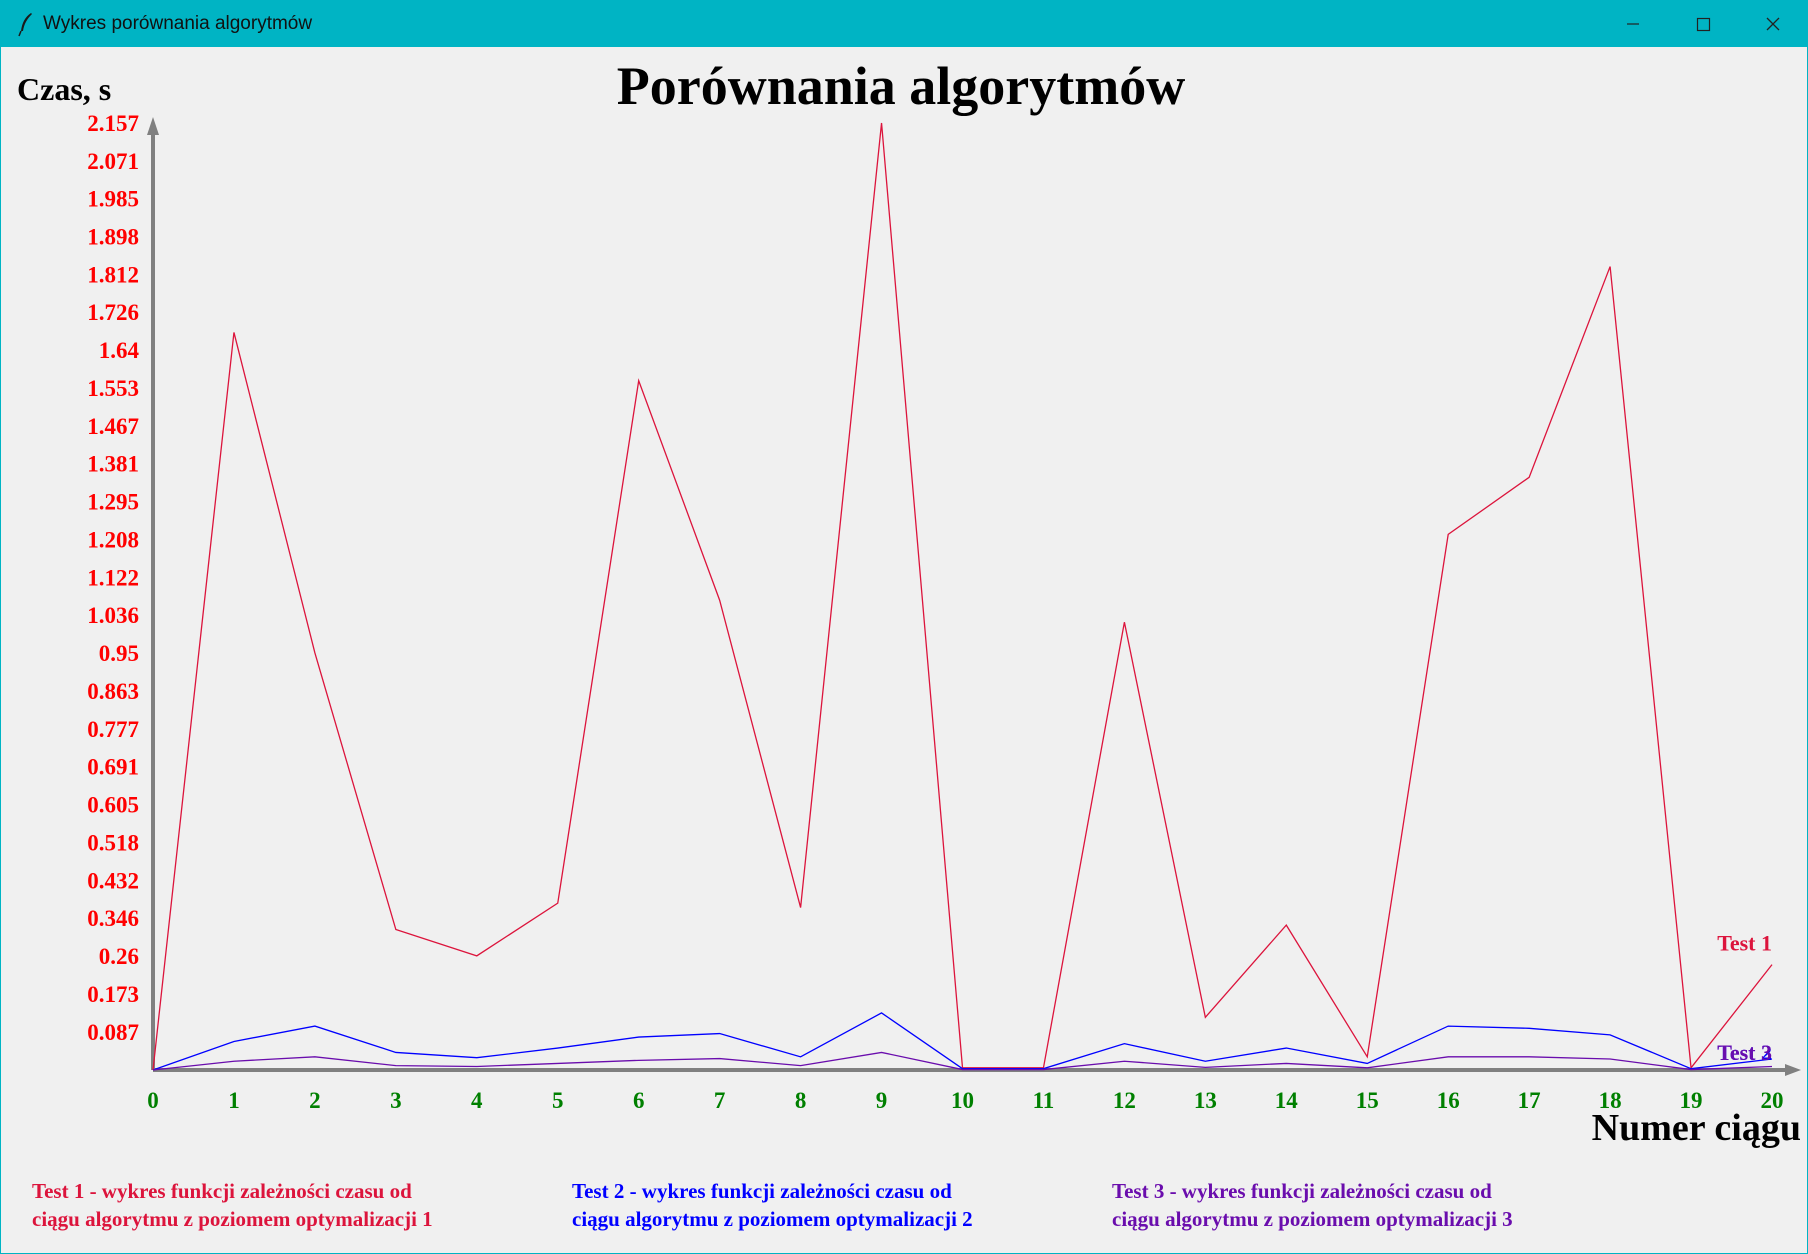  I want to click on maximize-icon, so click(1703, 24).